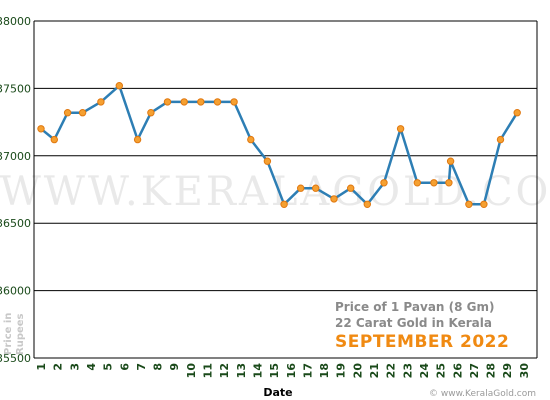  Describe the element at coordinates (415, 307) in the screenshot. I see `caption-line-1: Price of 1 Pavan (8 Gm)` at that location.